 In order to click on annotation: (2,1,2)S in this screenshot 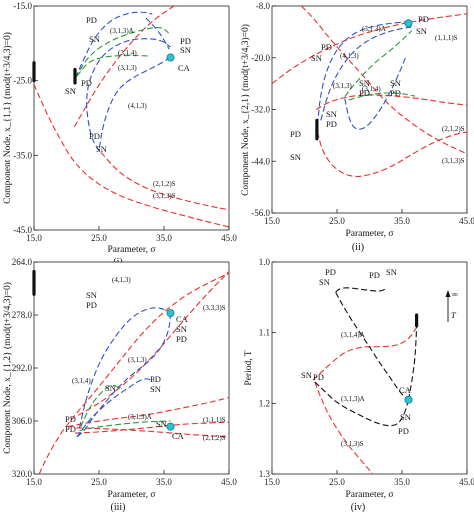, I will do `click(164, 184)`.